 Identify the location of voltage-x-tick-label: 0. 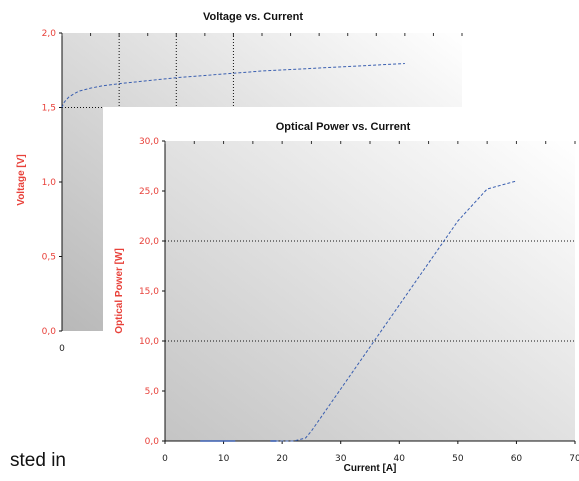
(62, 349).